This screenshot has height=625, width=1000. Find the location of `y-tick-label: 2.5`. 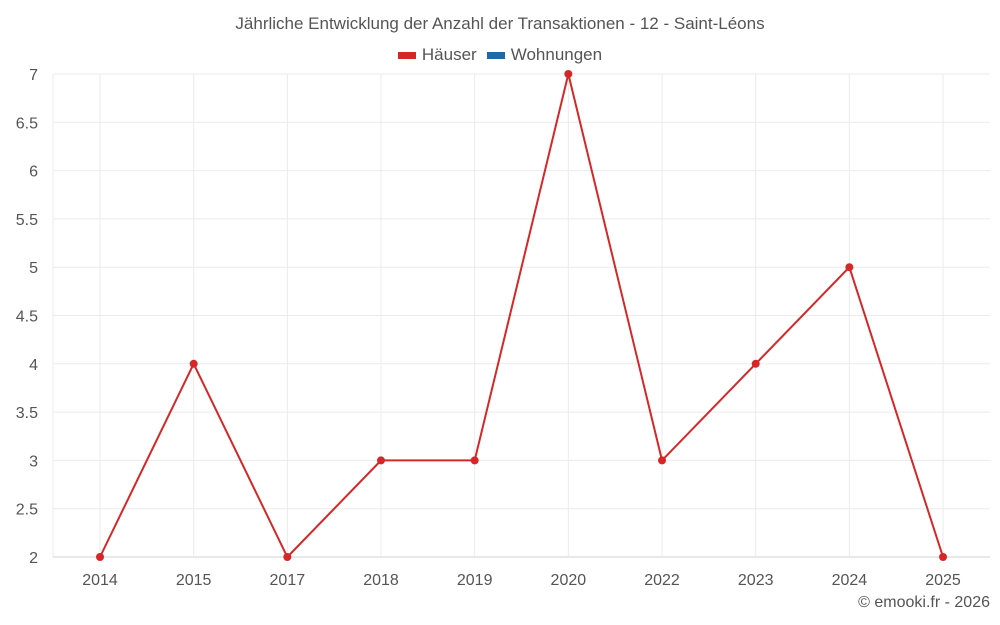

y-tick-label: 2.5 is located at coordinates (27, 510).